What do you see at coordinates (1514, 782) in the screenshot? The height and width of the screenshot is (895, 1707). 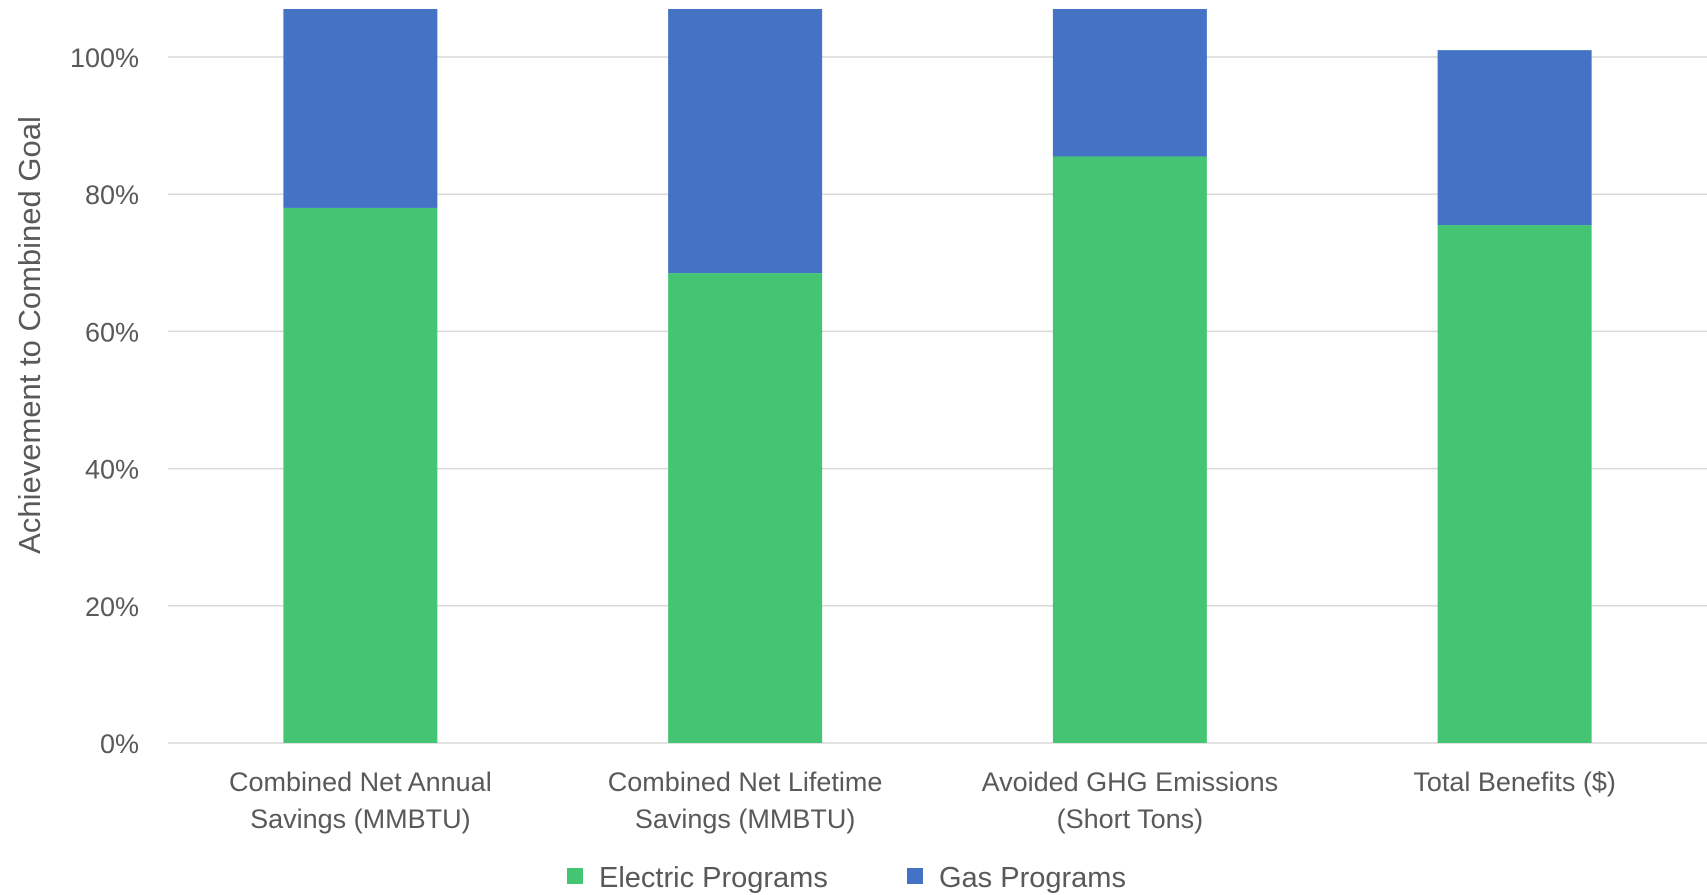 I see `x-category-label: Total Benefits ($)` at bounding box center [1514, 782].